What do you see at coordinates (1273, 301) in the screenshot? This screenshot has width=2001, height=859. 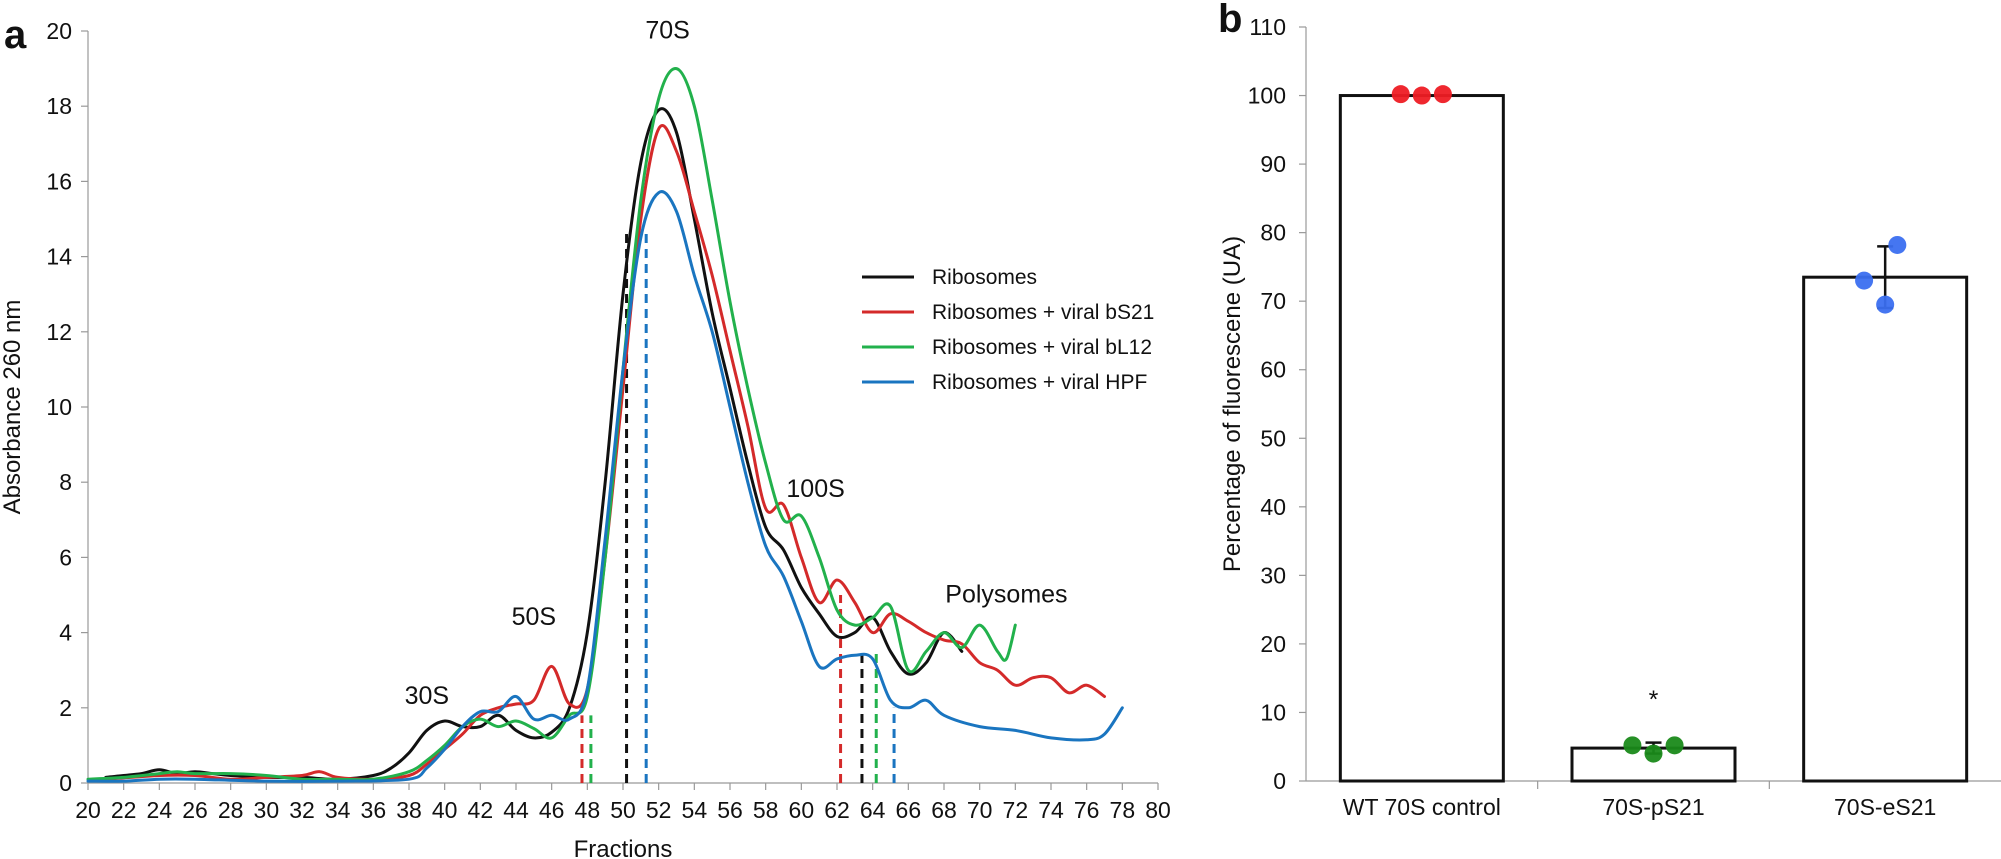 I see `chart-b-y-tick-label: 70` at bounding box center [1273, 301].